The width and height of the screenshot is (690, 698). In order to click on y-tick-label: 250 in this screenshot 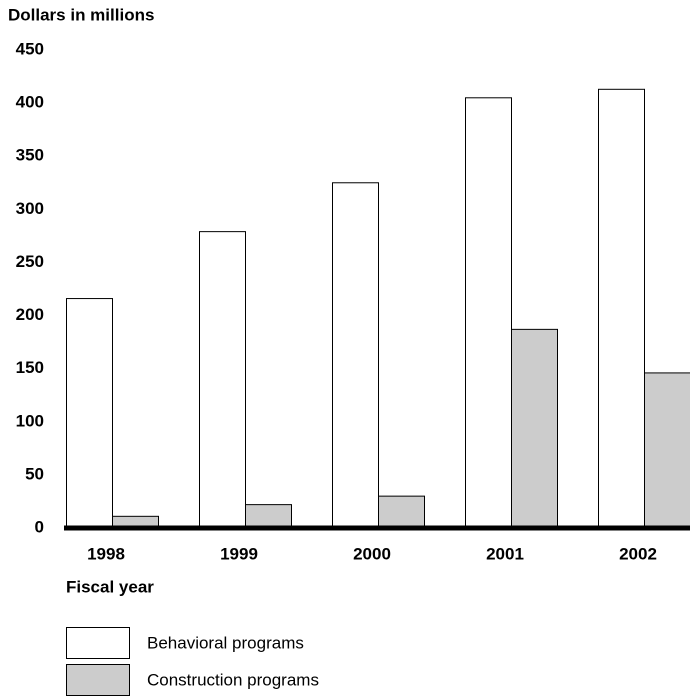, I will do `click(30, 261)`.